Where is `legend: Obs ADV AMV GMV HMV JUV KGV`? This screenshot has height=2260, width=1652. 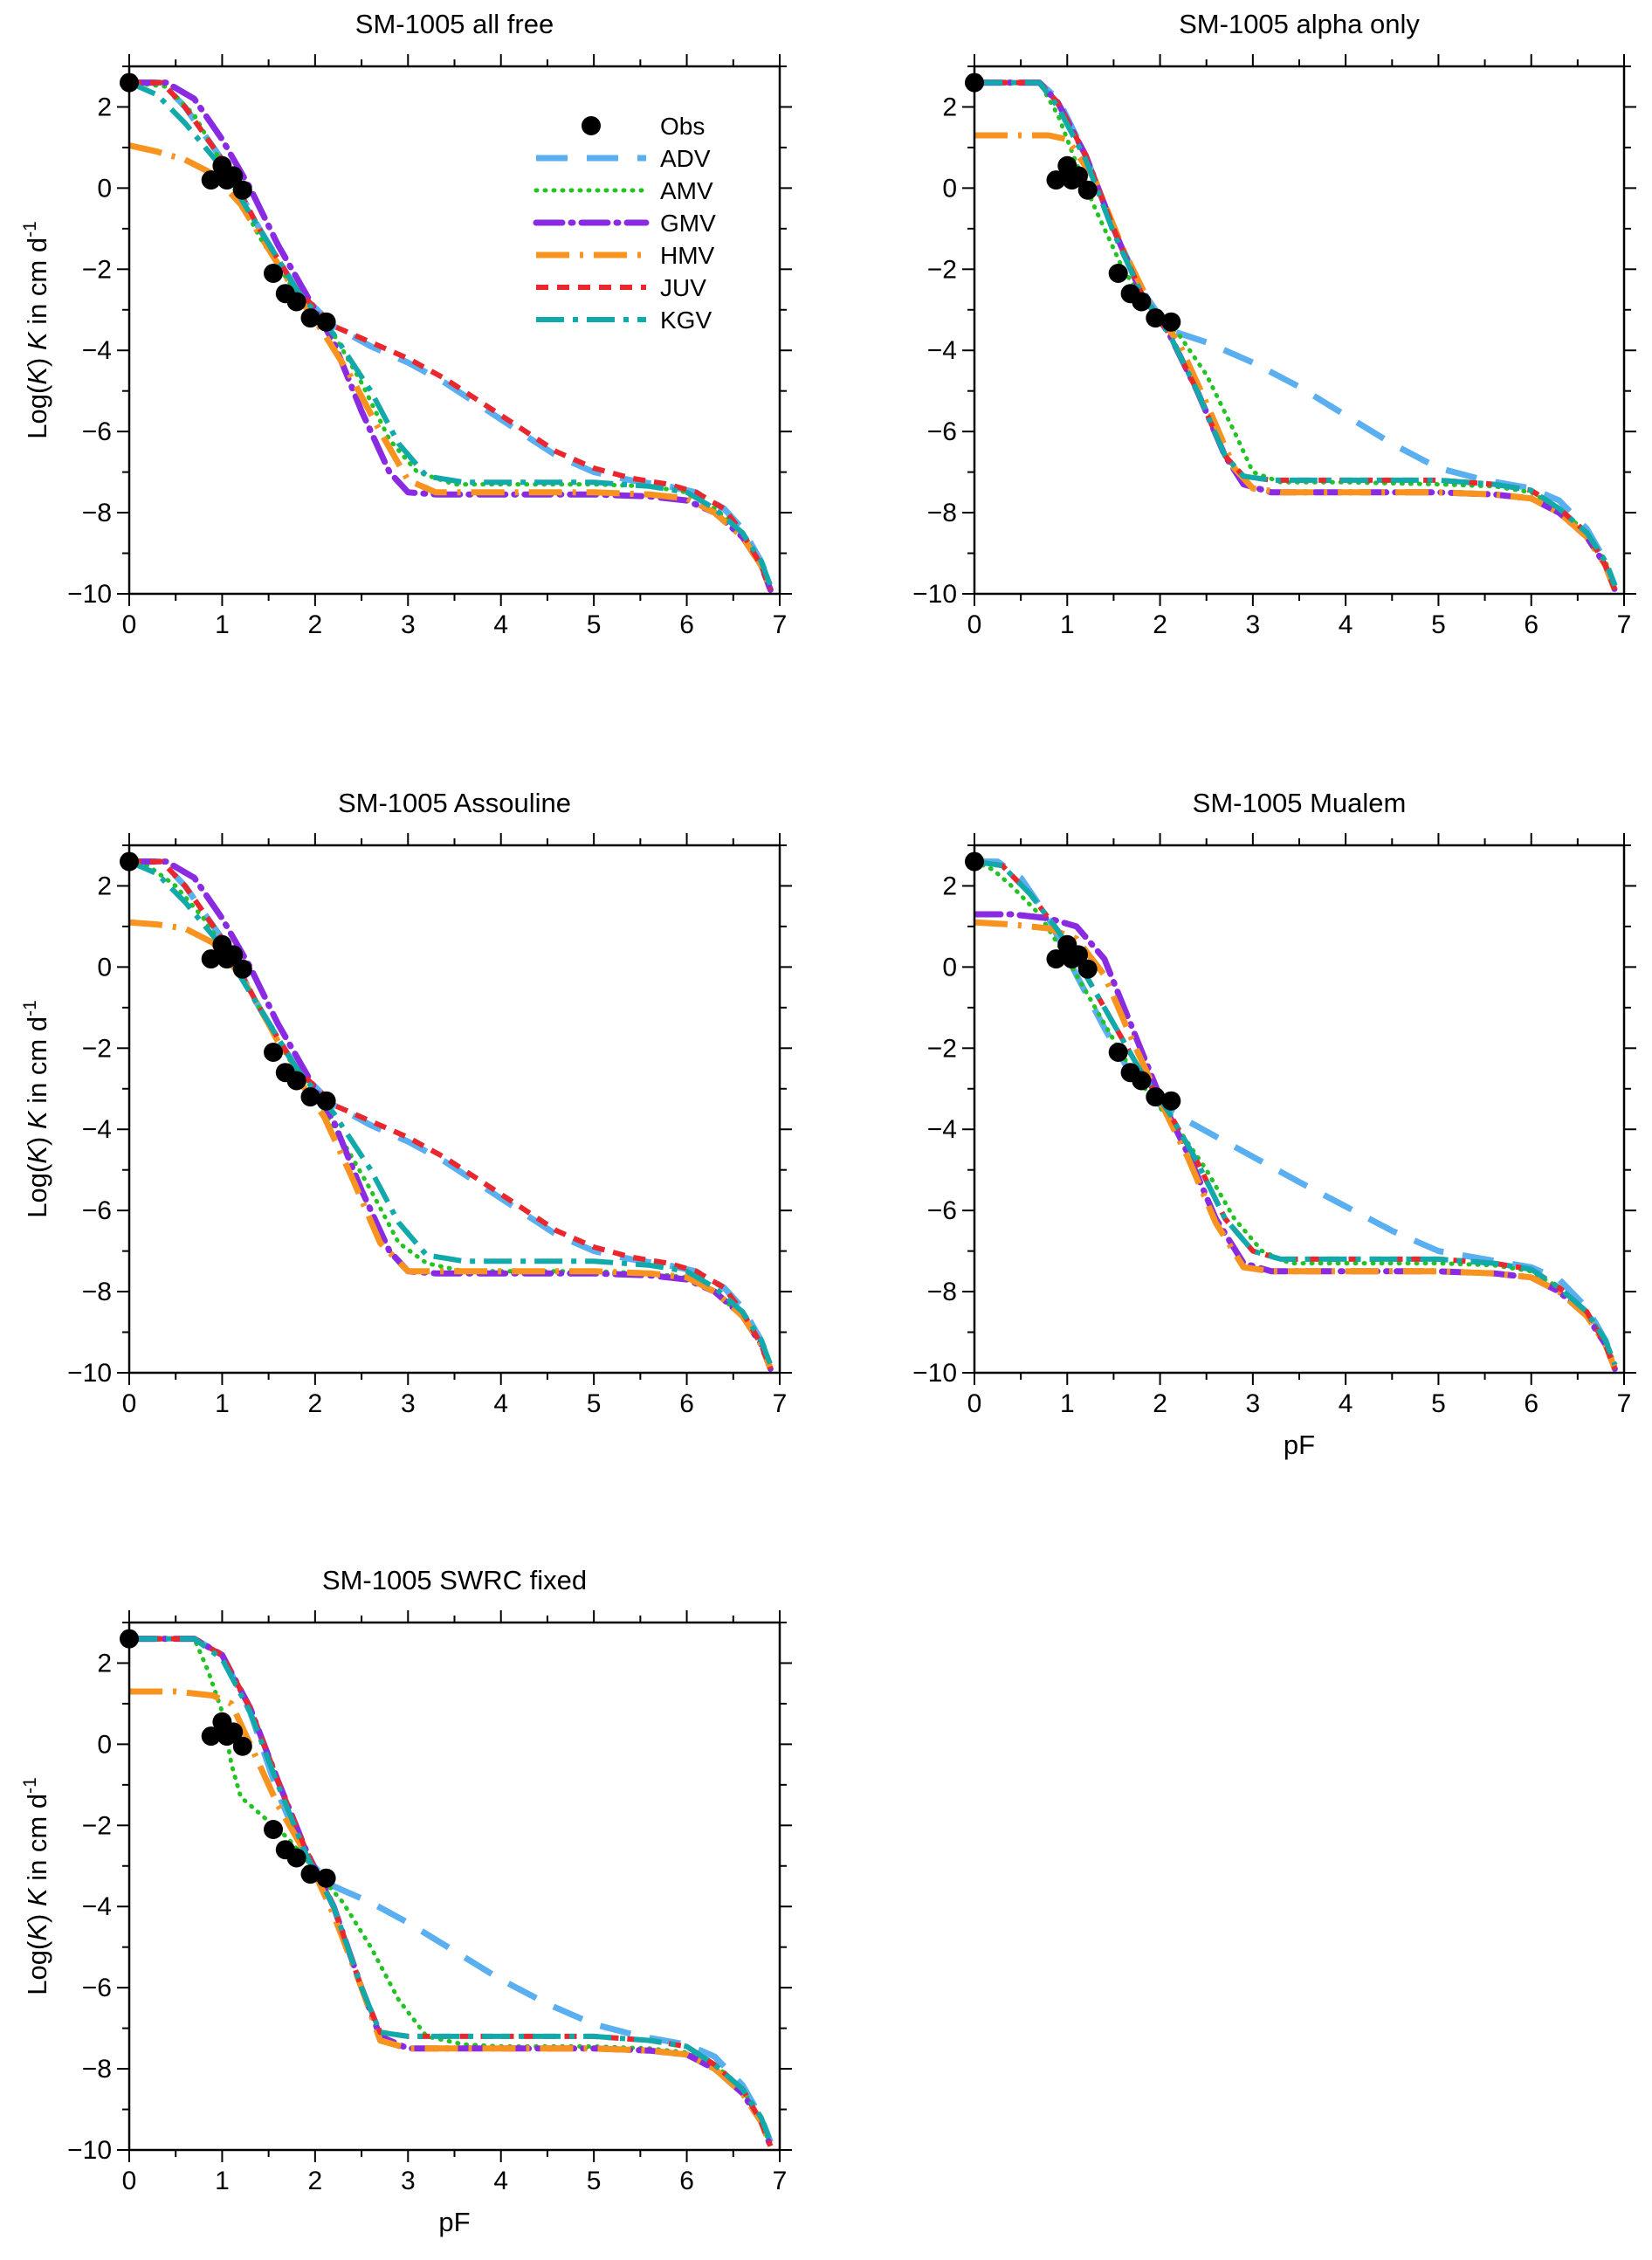
legend: Obs ADV AMV GMV HMV JUV KGV is located at coordinates (624, 223).